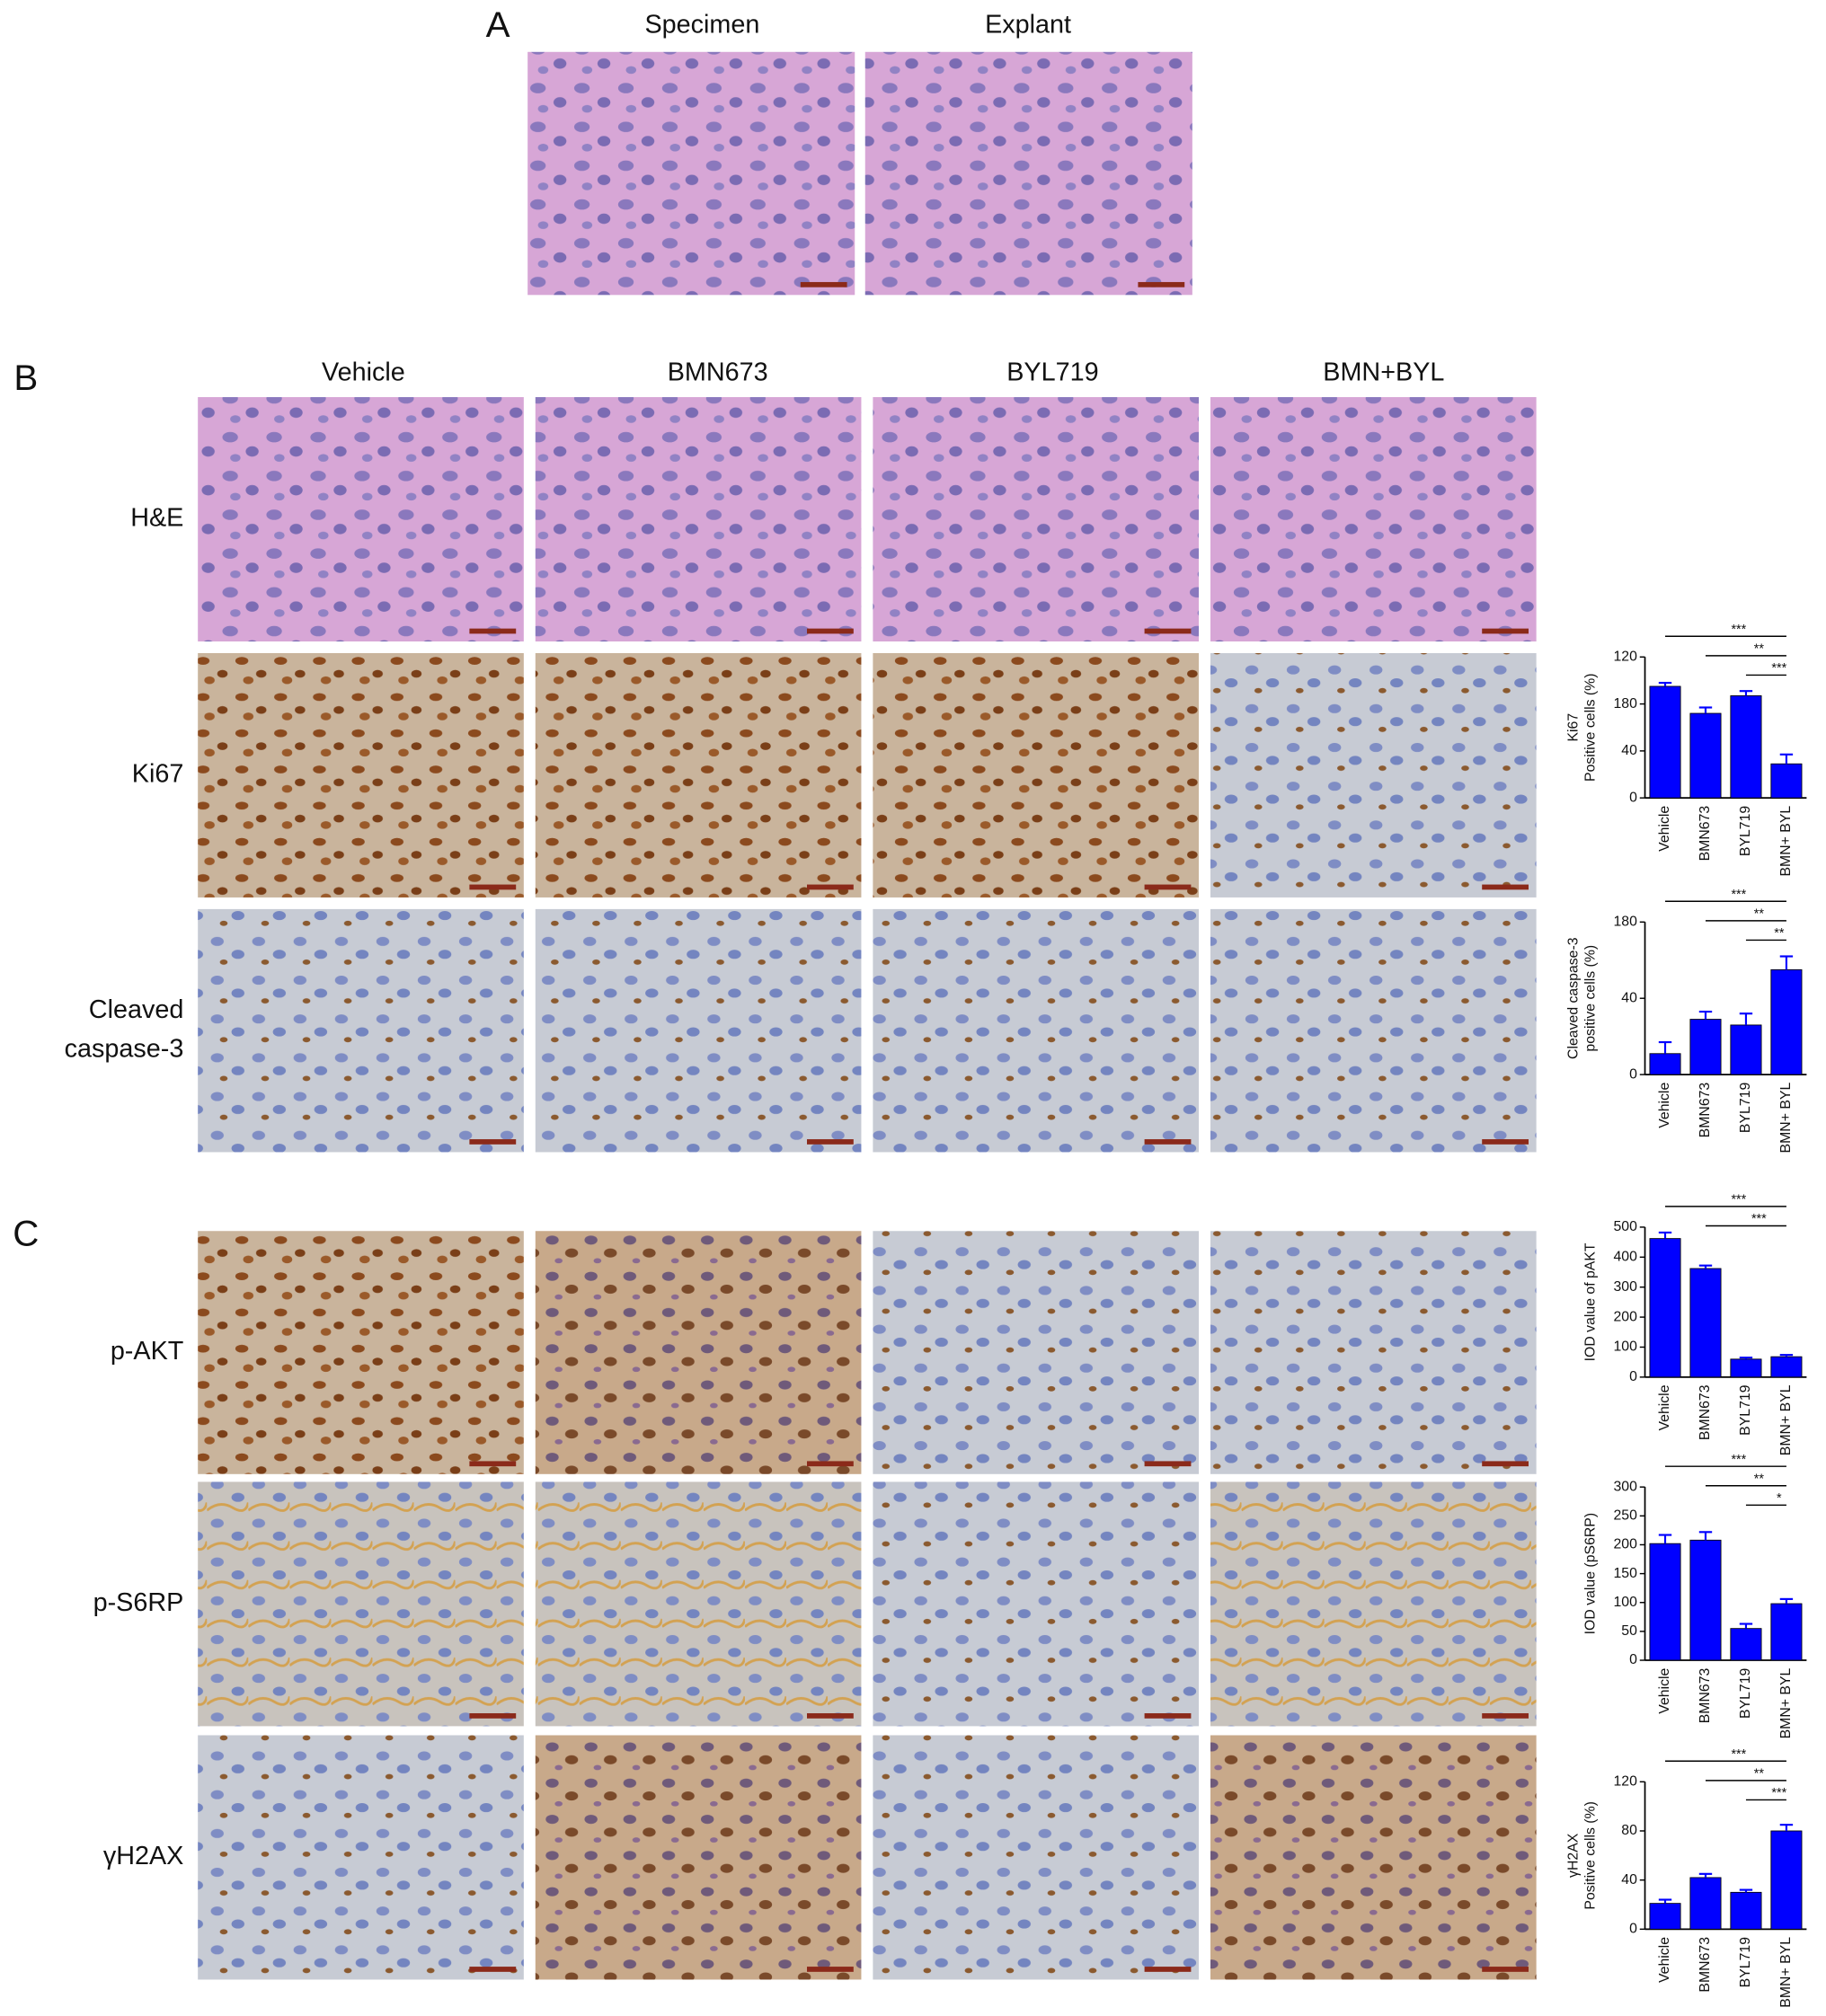  Describe the element at coordinates (1590, 1302) in the screenshot. I see `y-axis-label: IOD value of pAKT` at that location.